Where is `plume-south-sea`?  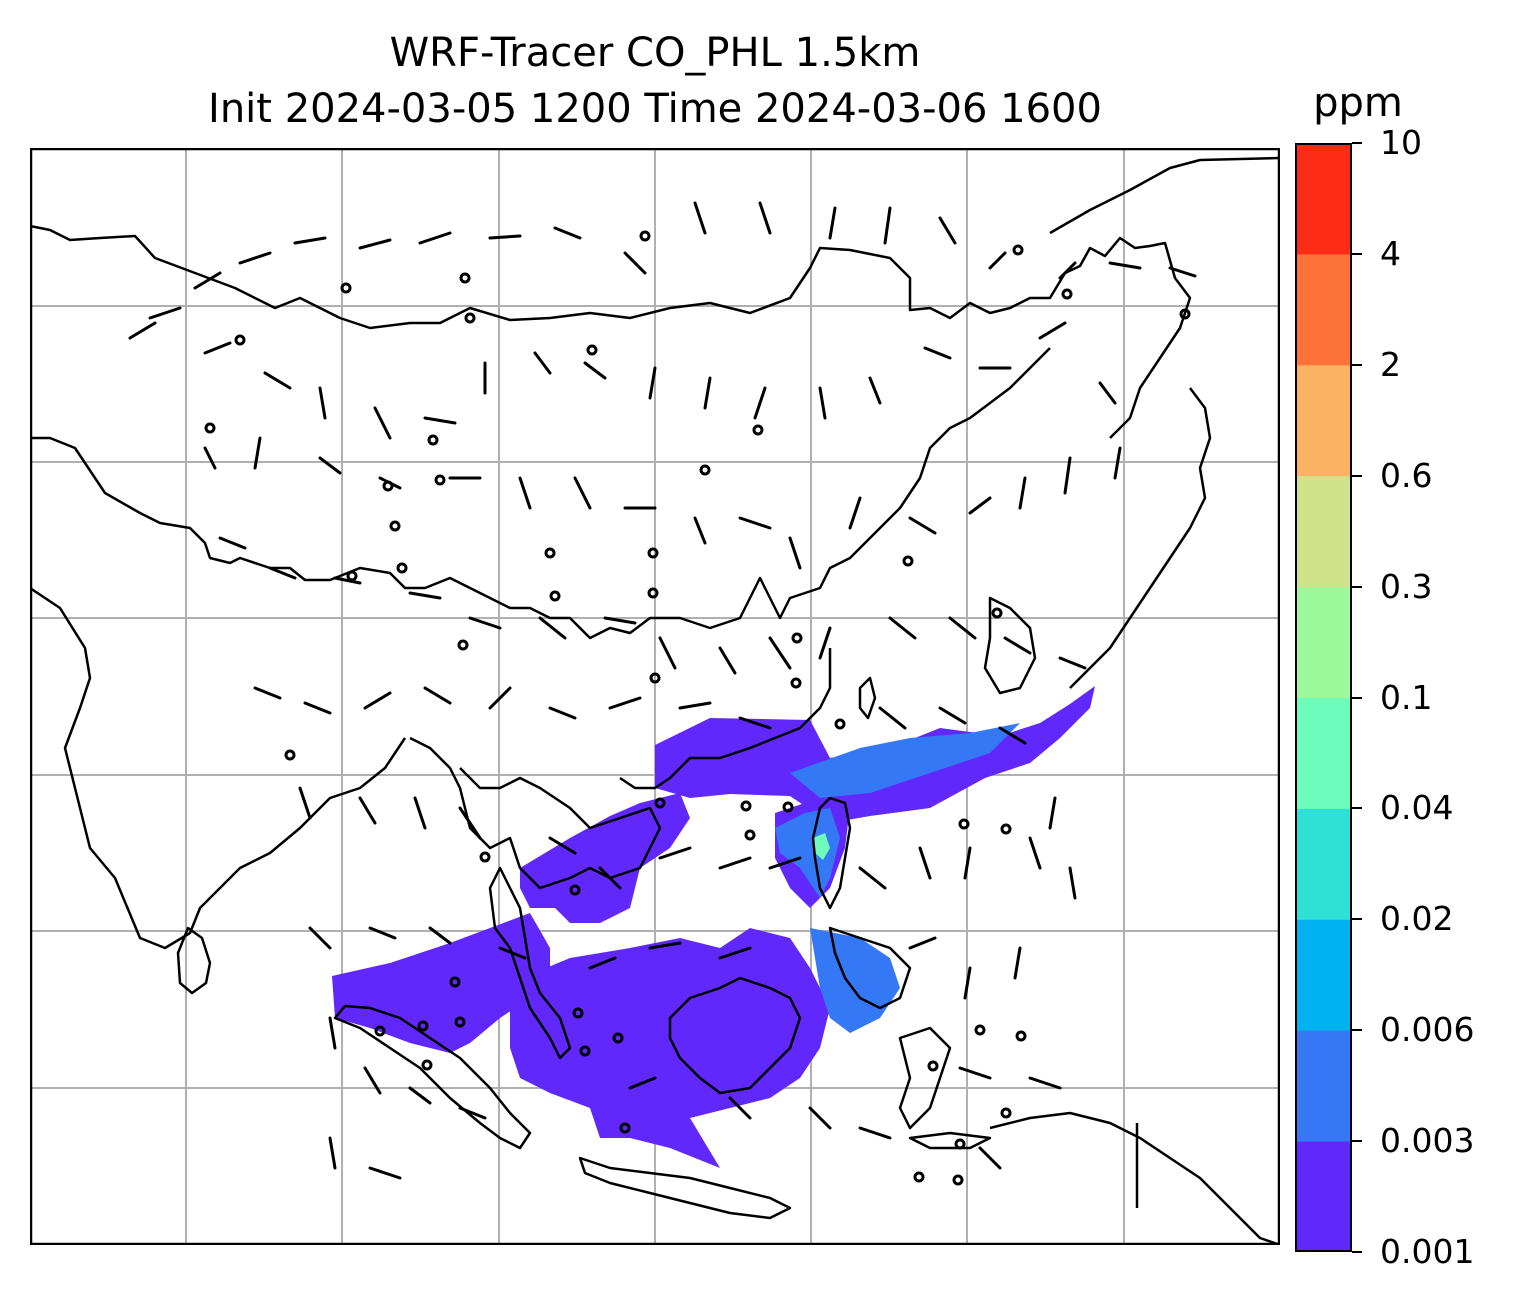
plume-south-sea is located at coordinates (670, 1048).